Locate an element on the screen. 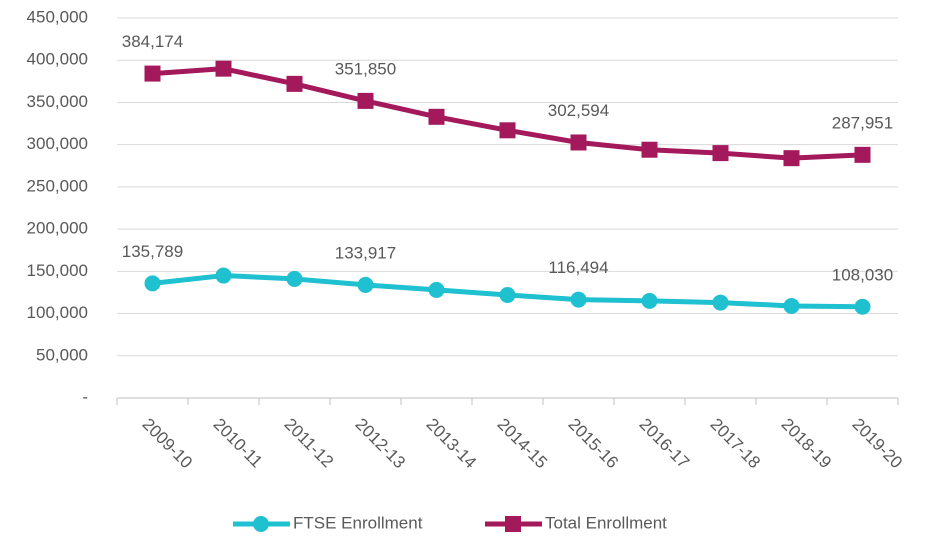 The height and width of the screenshot is (538, 929). y-tick-label: 50,000 is located at coordinates (62, 354).